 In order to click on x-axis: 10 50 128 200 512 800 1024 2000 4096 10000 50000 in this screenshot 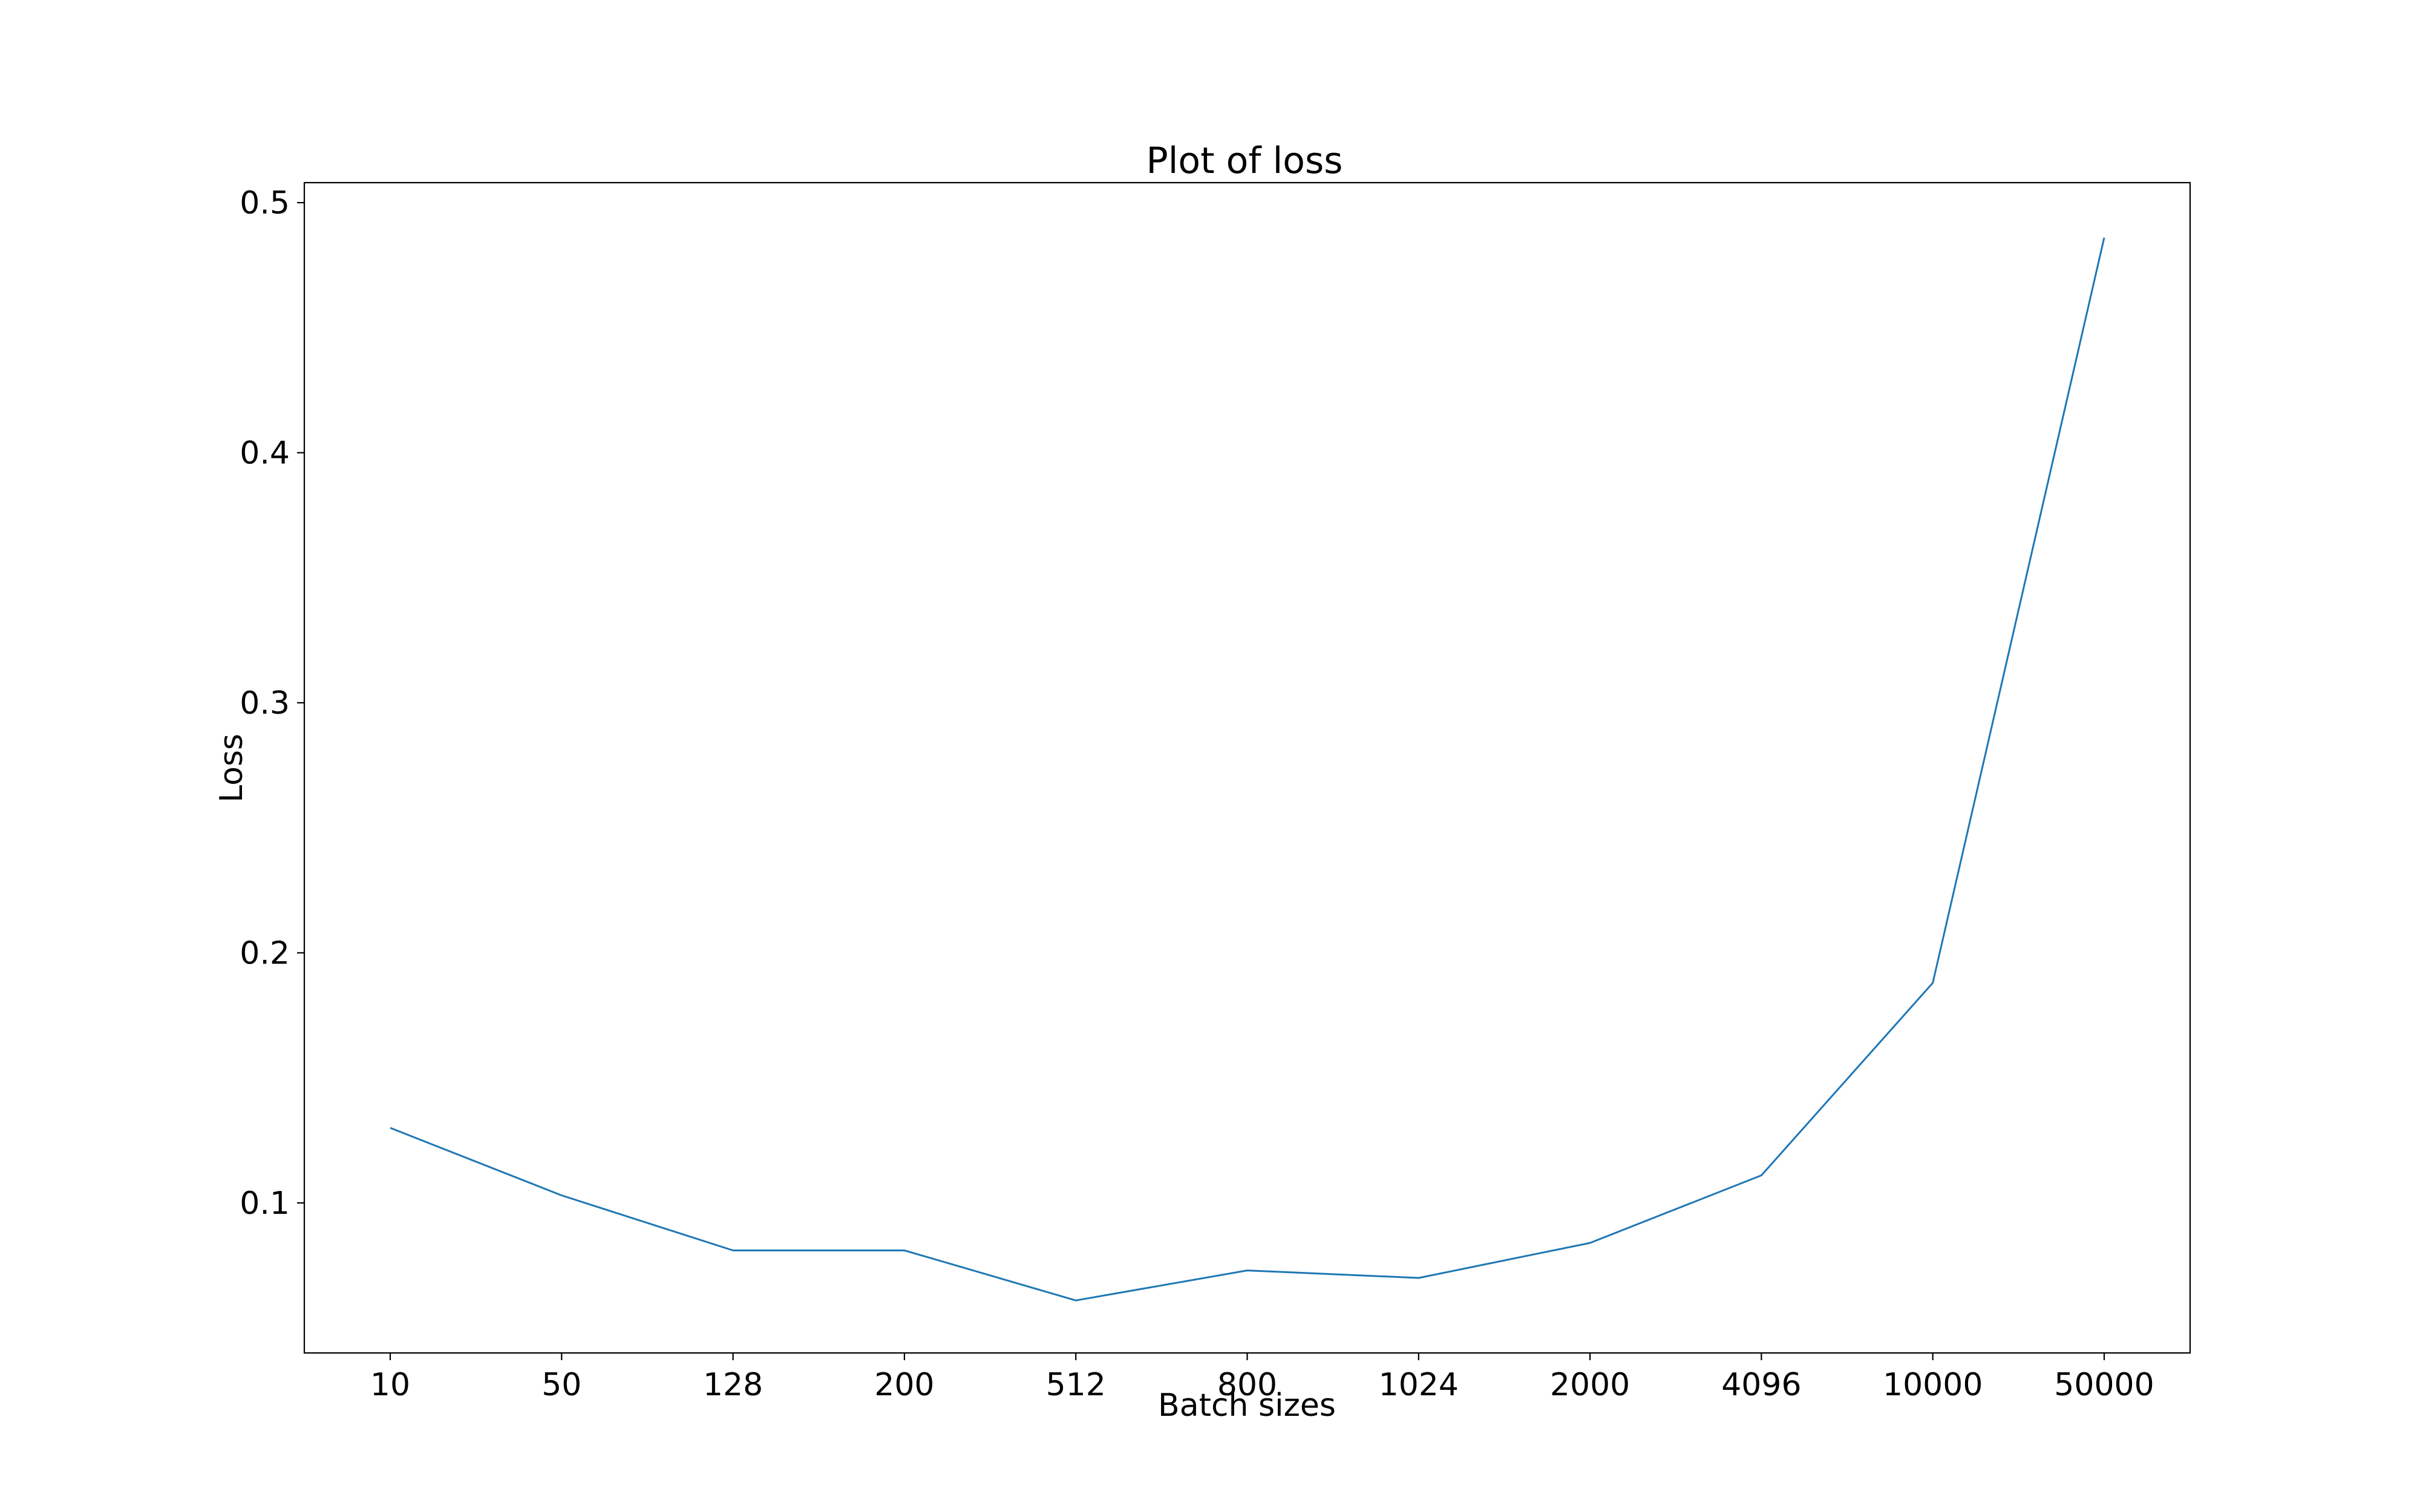, I will do `click(1262, 1378)`.